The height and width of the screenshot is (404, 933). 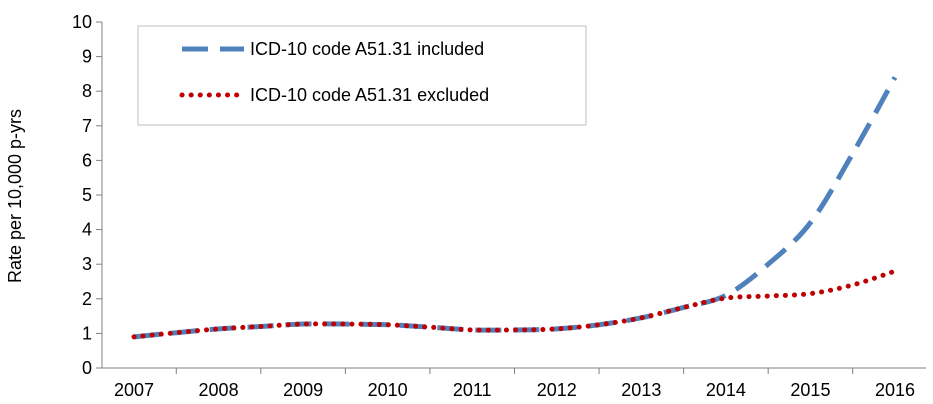 I want to click on x-tick-label: 2015, so click(x=810, y=390).